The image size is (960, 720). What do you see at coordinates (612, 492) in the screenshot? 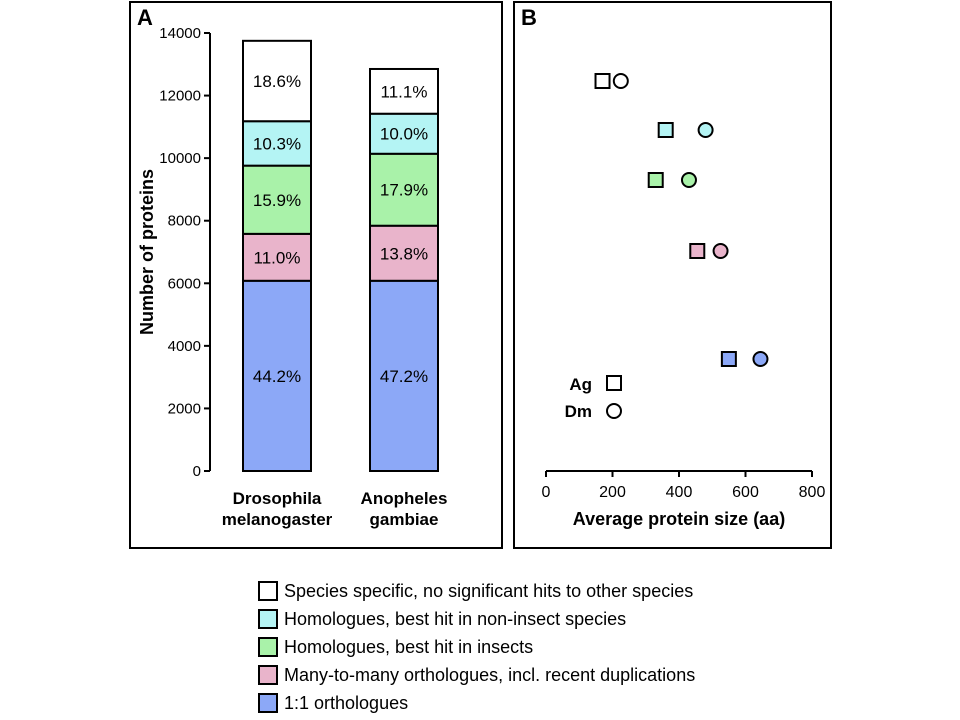
I see `x-tick-label: 200` at bounding box center [612, 492].